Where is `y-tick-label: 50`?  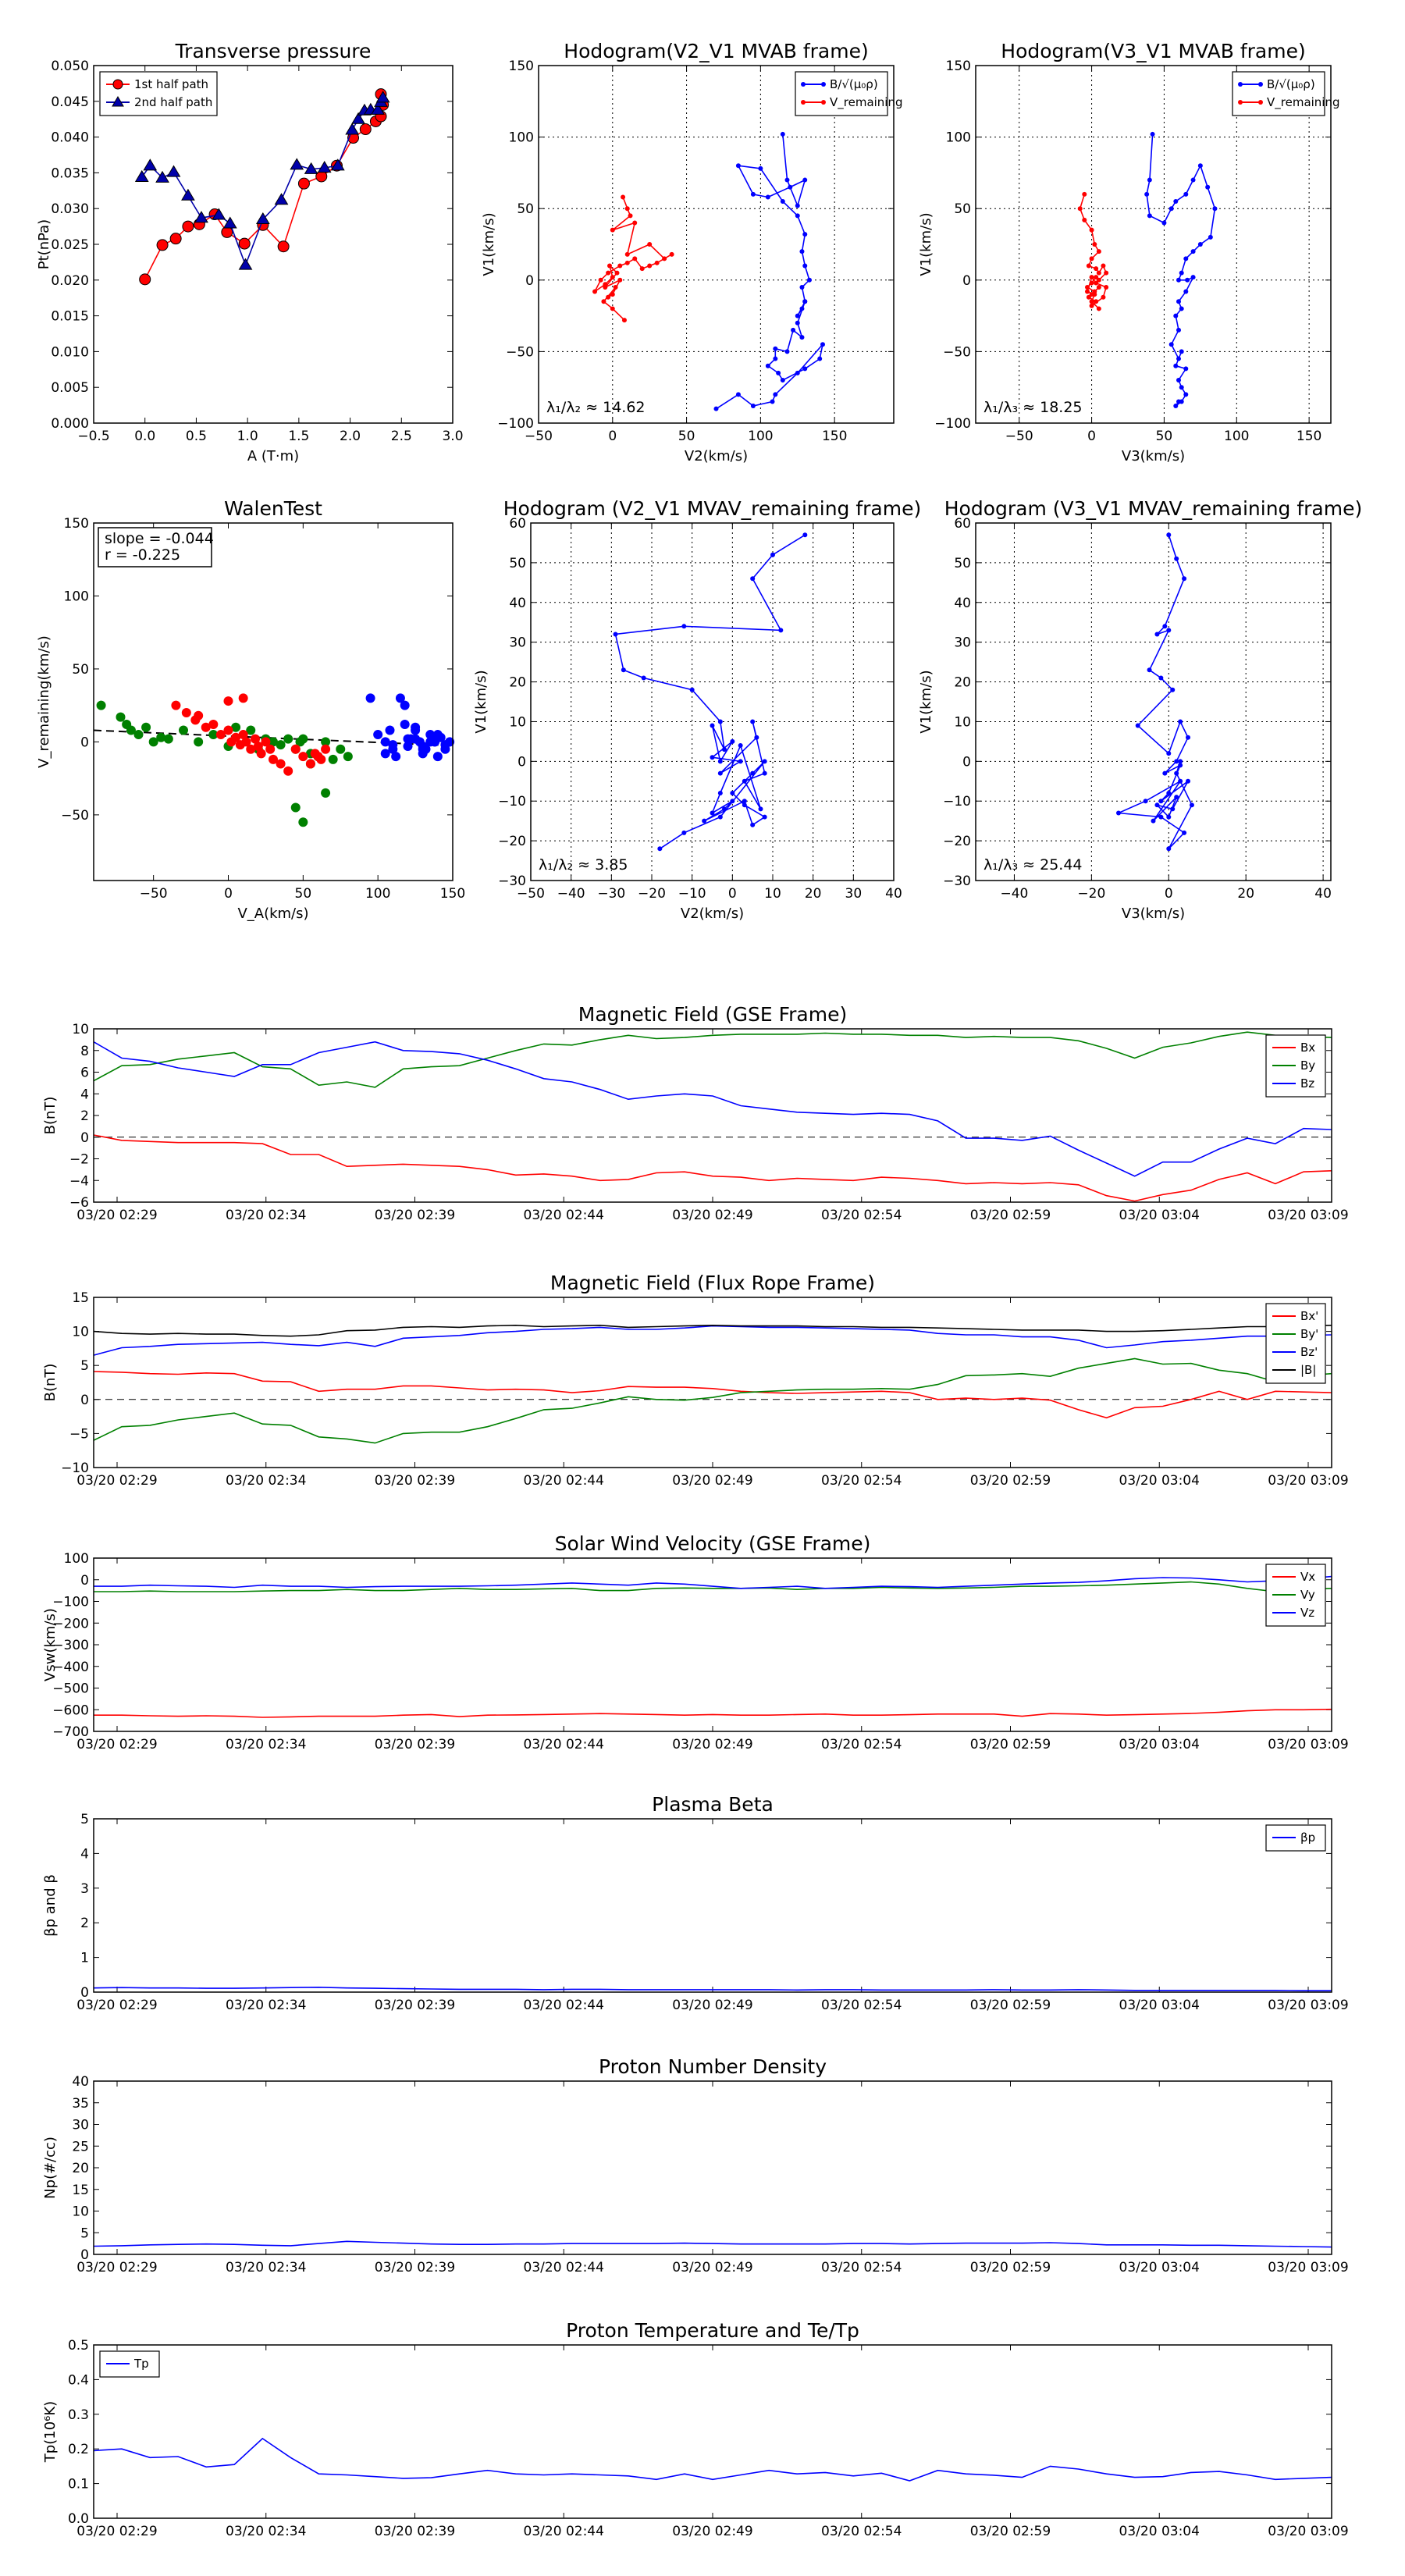 y-tick-label: 50 is located at coordinates (962, 563).